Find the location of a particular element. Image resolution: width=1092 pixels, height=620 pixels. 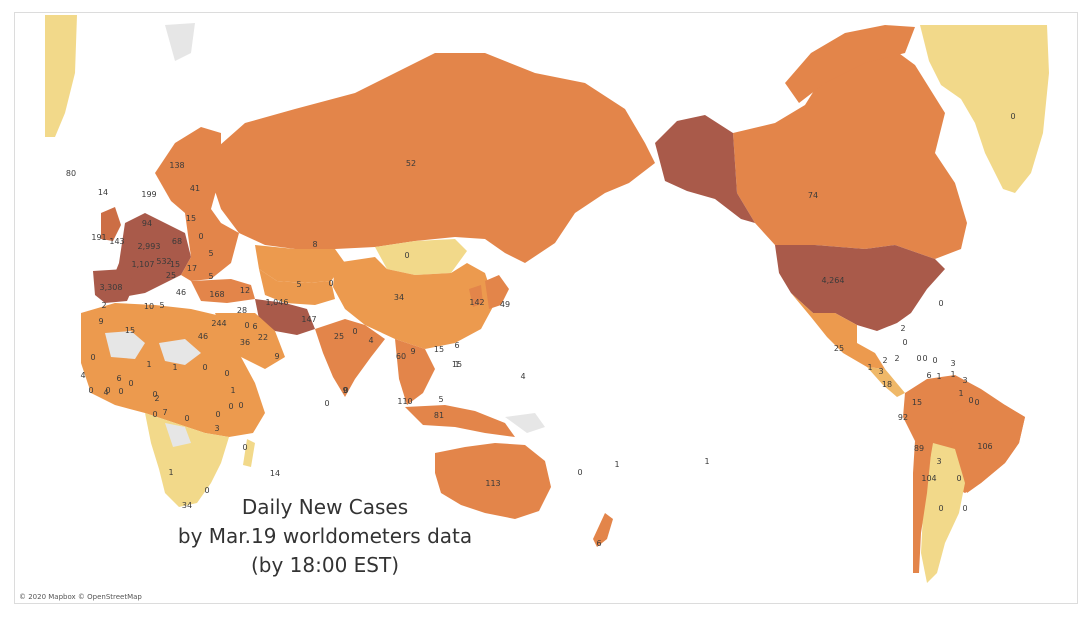

case-count-label: 3,308 is located at coordinates (111, 287).